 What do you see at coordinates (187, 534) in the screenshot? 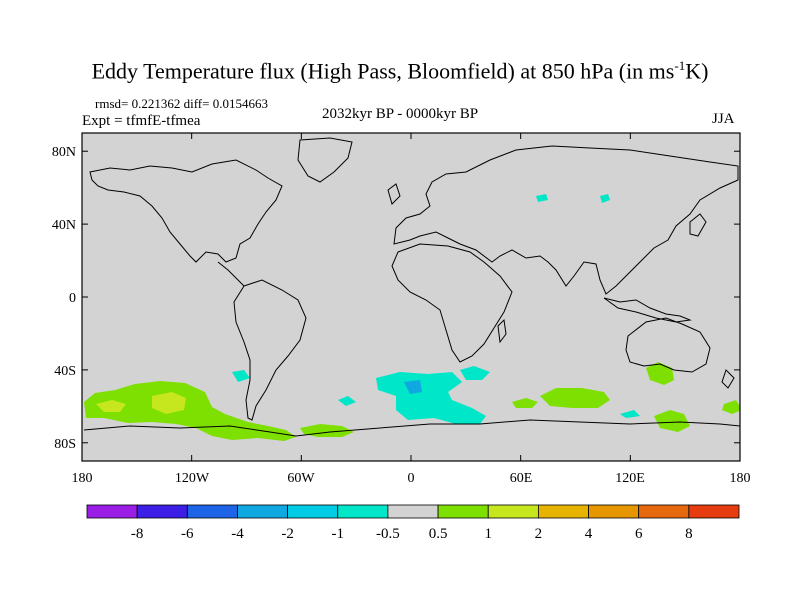
I see `colorbar-label: -6` at bounding box center [187, 534].